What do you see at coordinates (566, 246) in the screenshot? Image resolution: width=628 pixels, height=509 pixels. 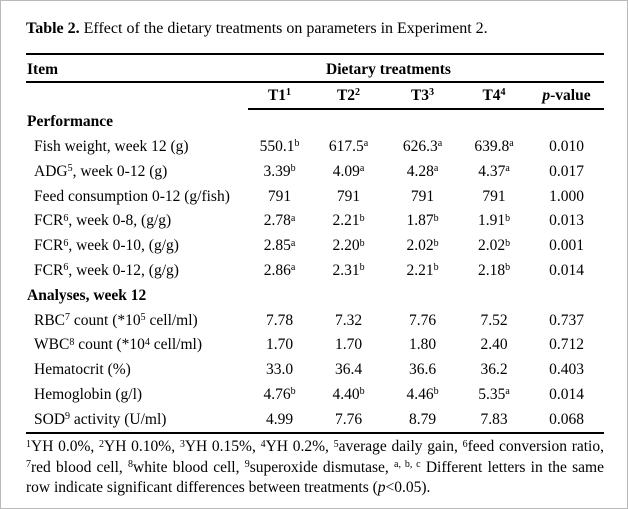 I see `p-value-cell: 0.001` at bounding box center [566, 246].